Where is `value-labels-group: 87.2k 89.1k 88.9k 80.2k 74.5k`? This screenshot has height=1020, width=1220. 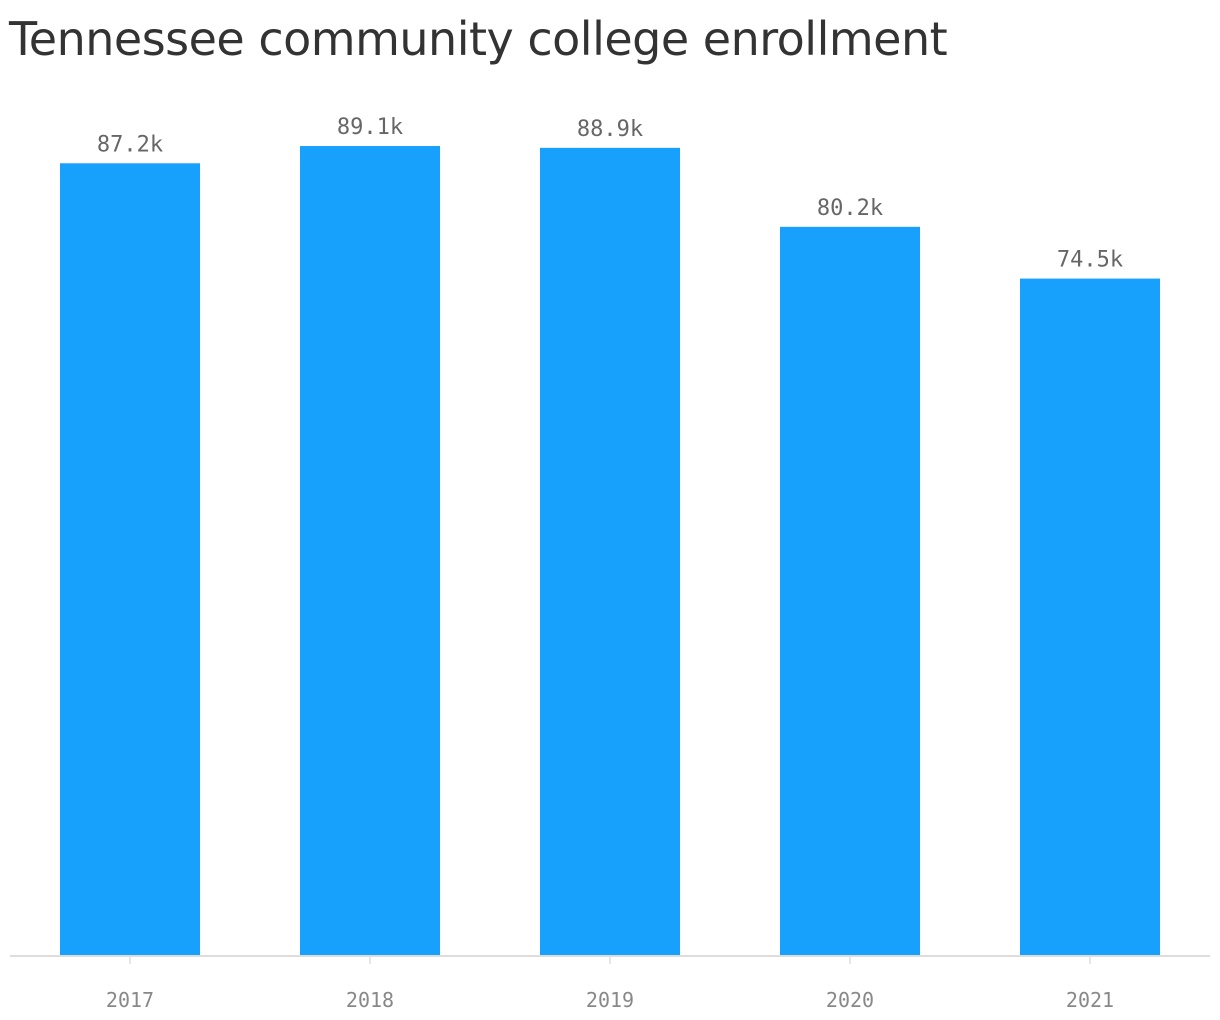 value-labels-group: 87.2k 89.1k 88.9k 80.2k 74.5k is located at coordinates (610, 194).